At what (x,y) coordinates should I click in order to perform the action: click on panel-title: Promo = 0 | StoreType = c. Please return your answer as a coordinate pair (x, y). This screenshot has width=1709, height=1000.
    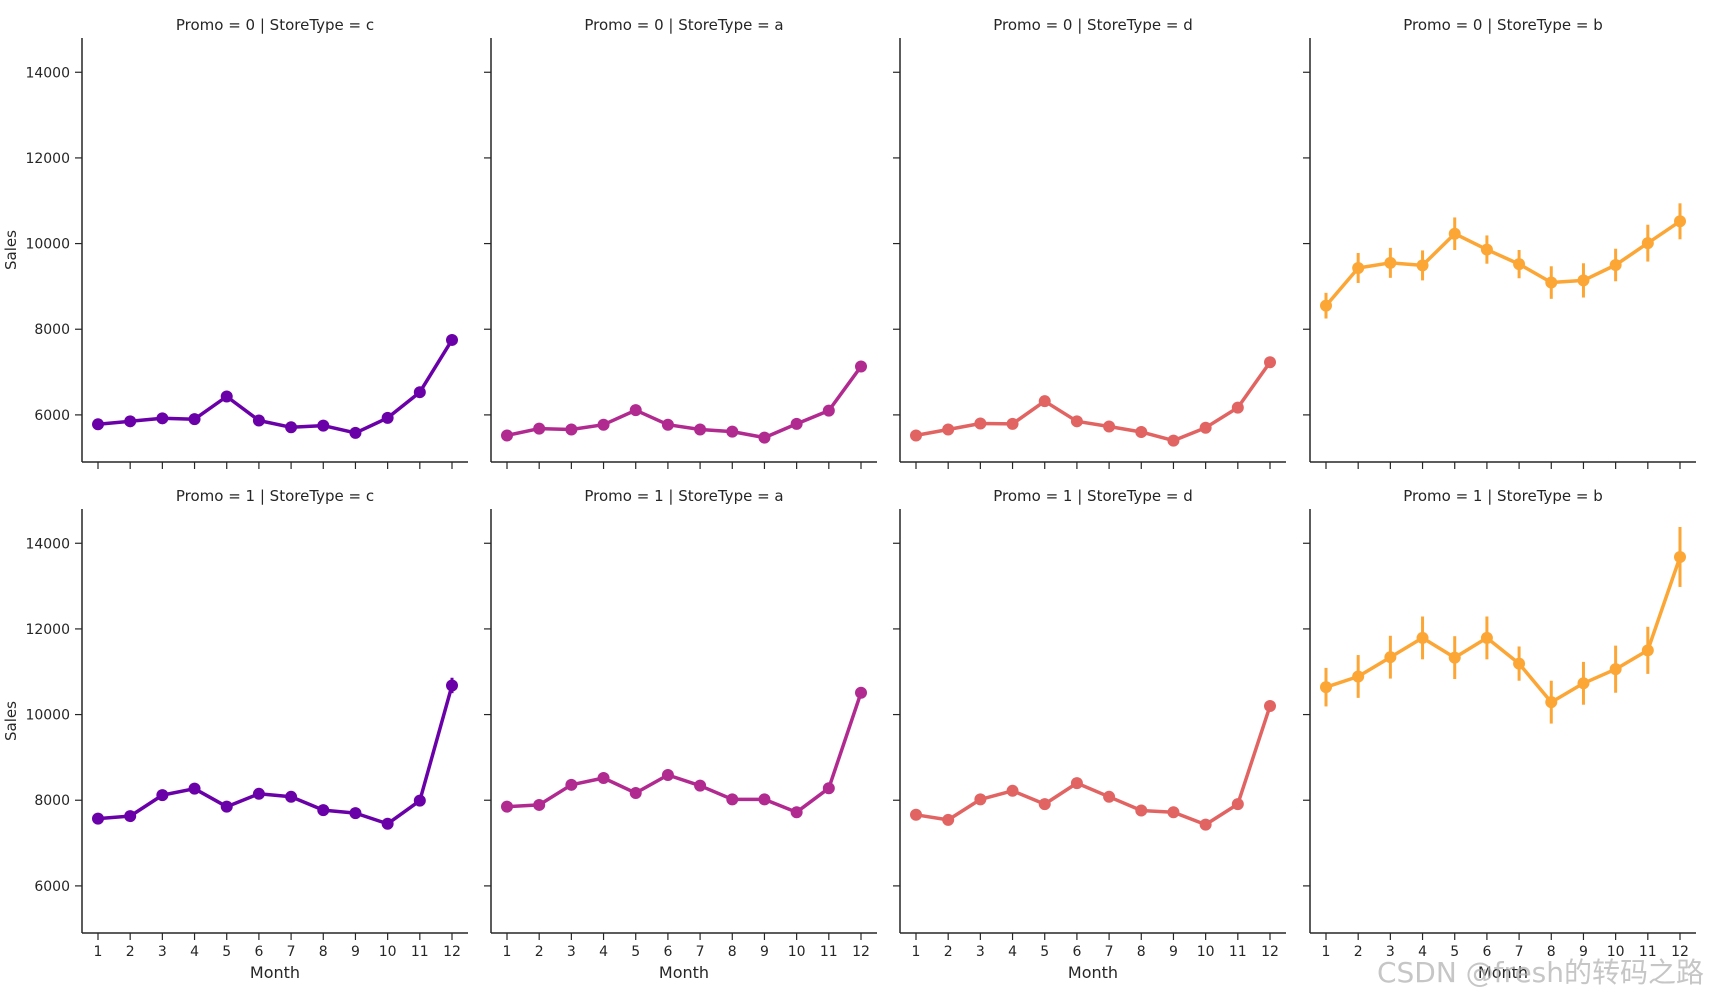
    Looking at the image, I should click on (275, 25).